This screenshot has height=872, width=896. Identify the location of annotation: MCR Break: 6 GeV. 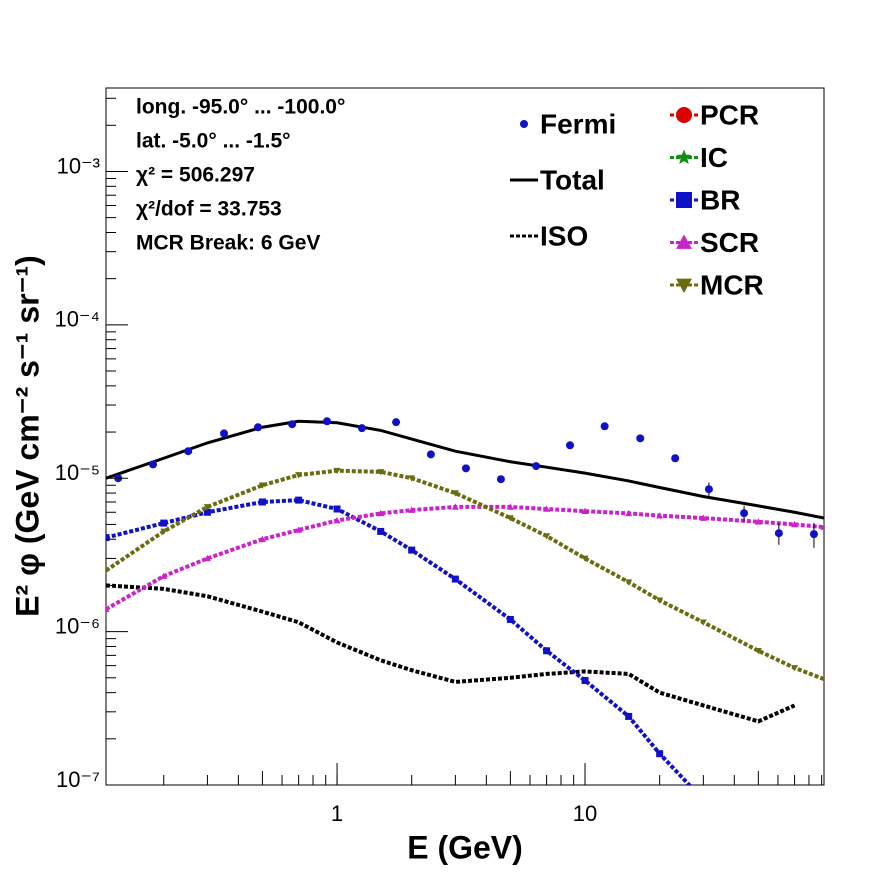
(228, 243).